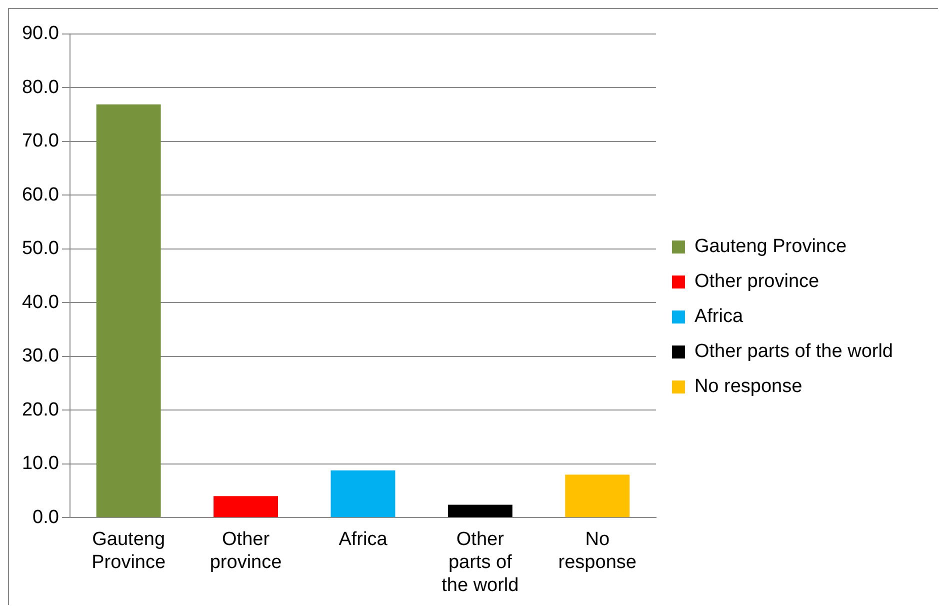  I want to click on x-tick-label: Other province, so click(246, 551).